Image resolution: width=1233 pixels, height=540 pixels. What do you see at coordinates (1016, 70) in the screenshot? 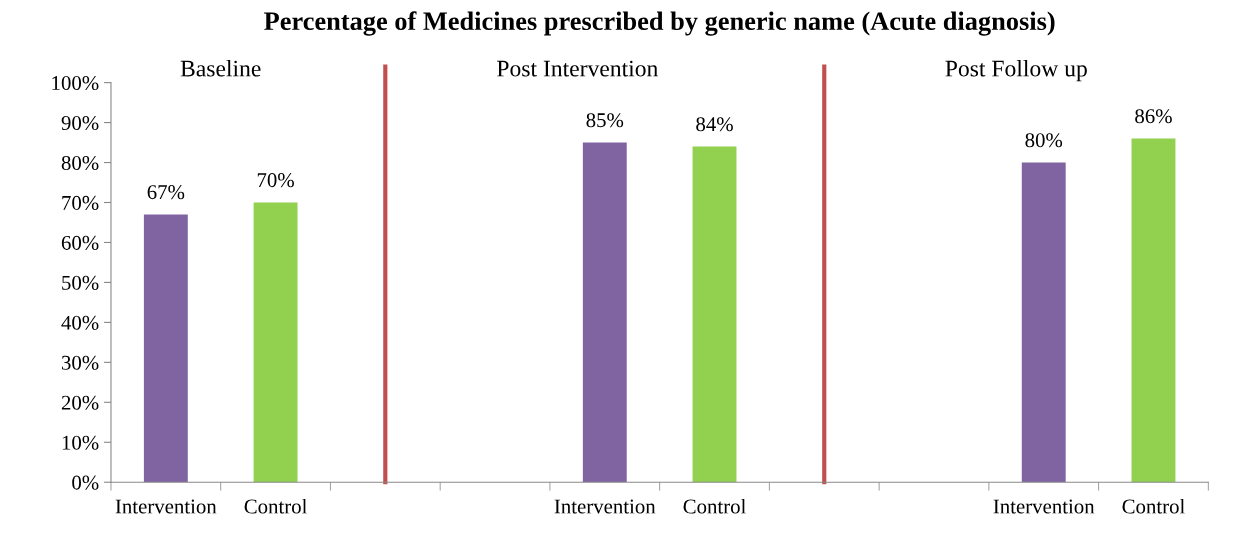
I see `text: Post Follow up` at bounding box center [1016, 70].